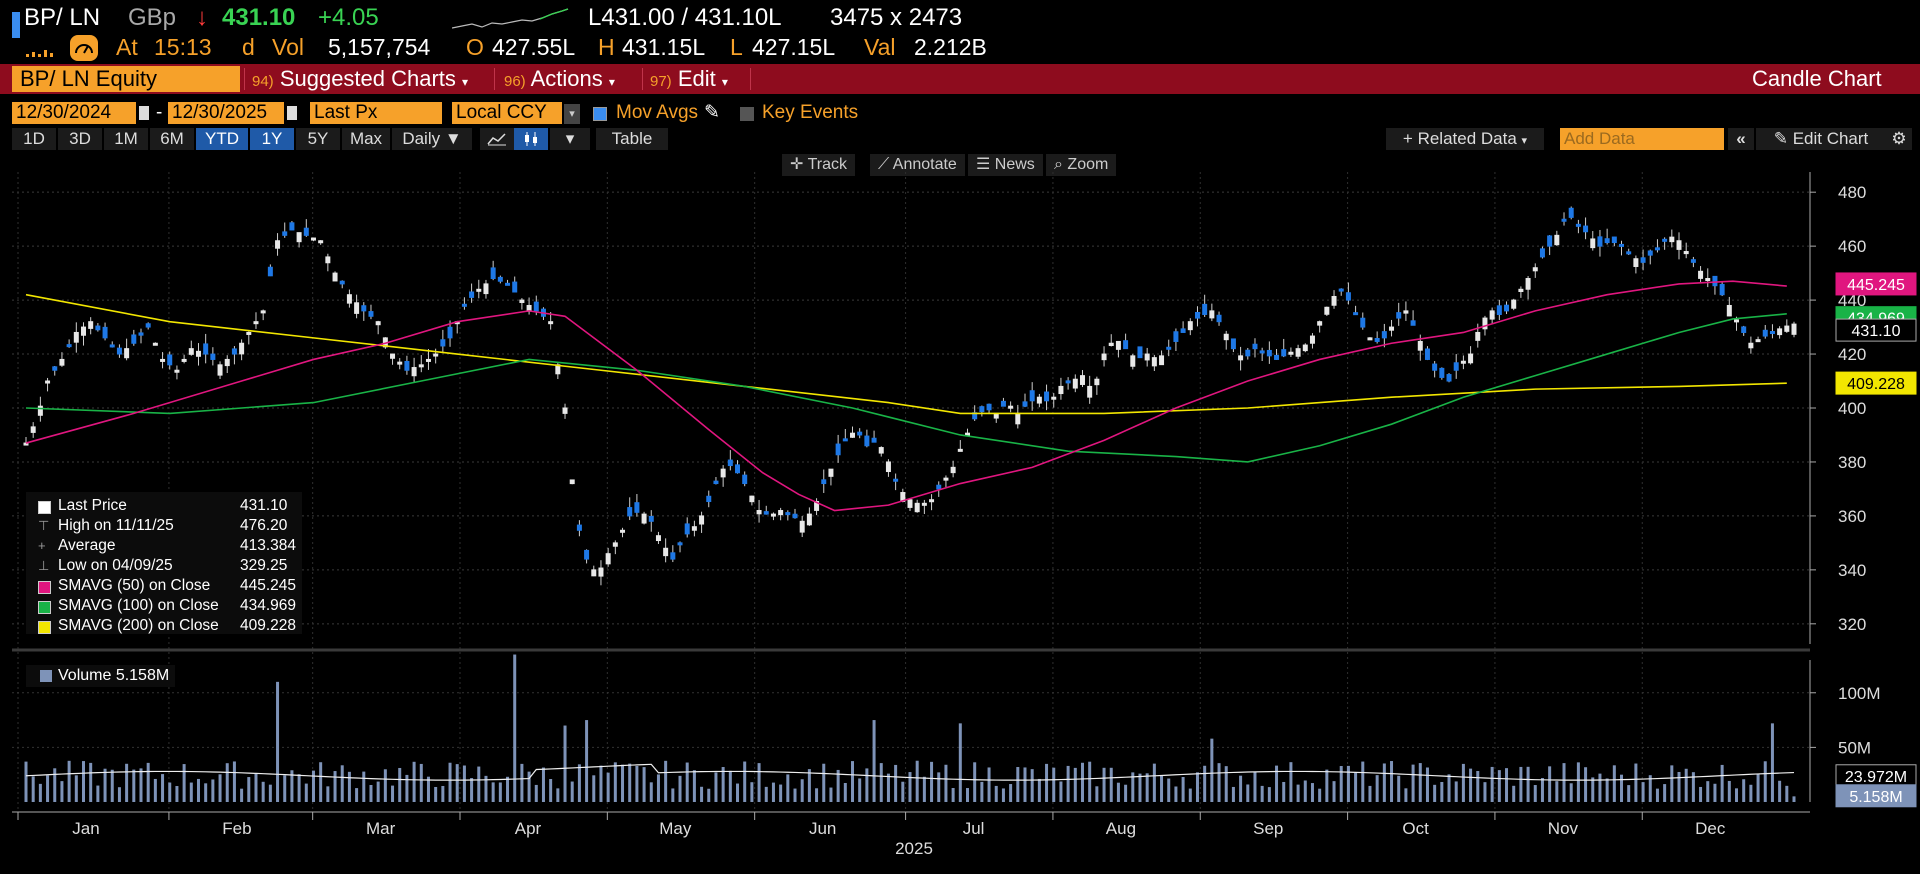  What do you see at coordinates (164, 606) in the screenshot?
I see `legend-row: SMAVG (100) on Close 434.969` at bounding box center [164, 606].